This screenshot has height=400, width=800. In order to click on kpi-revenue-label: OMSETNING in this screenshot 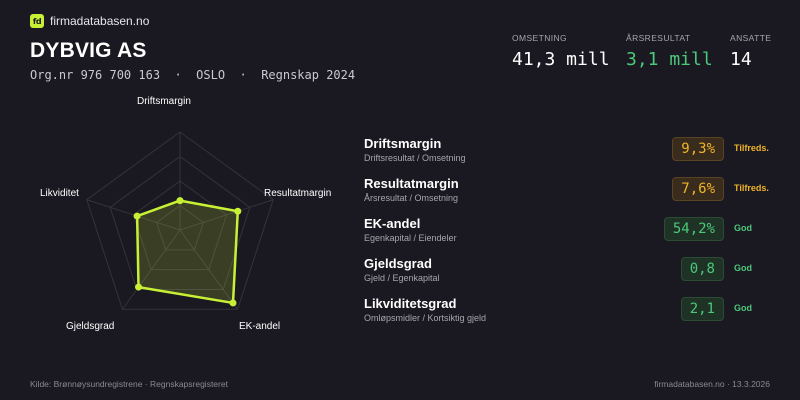, I will do `click(540, 38)`.